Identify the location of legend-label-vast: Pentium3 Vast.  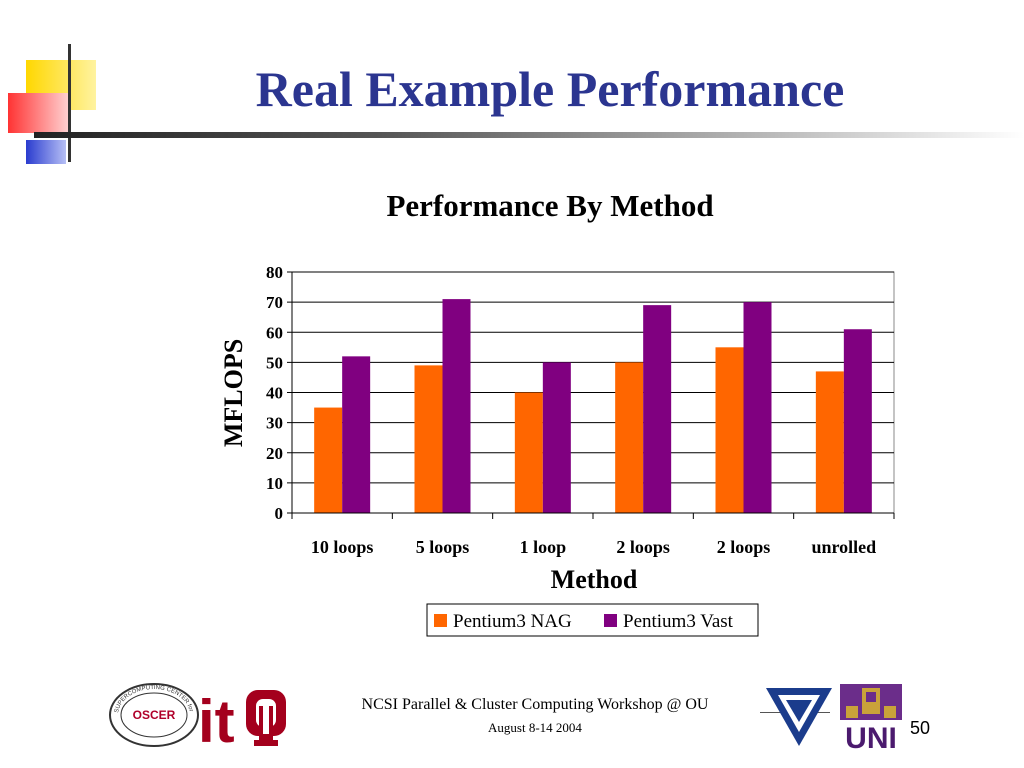
(678, 621).